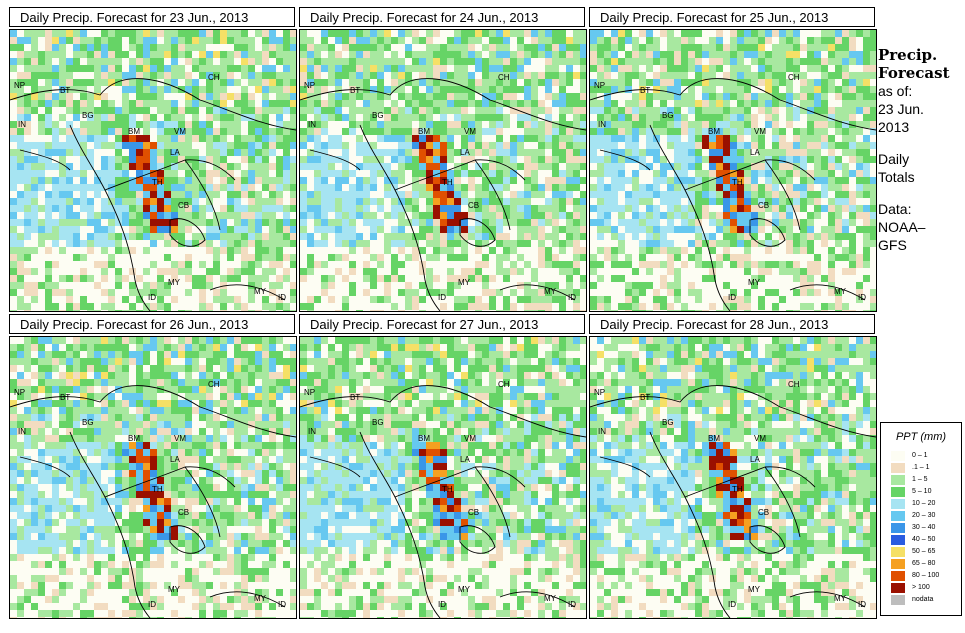 The width and height of the screenshot is (965, 633). What do you see at coordinates (923, 599) in the screenshot?
I see `legend-label: nodata` at bounding box center [923, 599].